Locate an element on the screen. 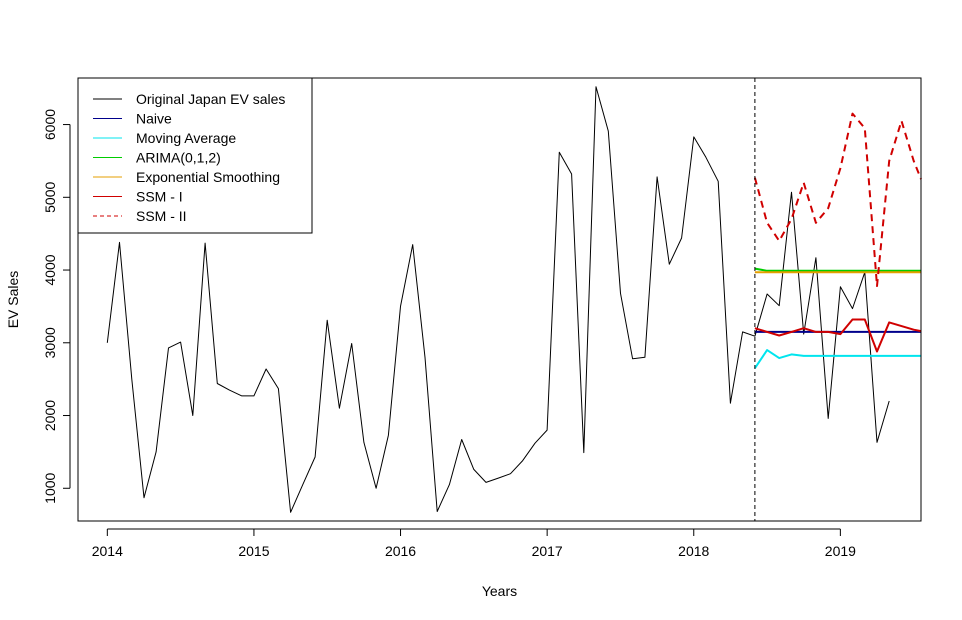 This screenshot has height=620, width=962. legend-label-arima-0-1-2: ARIMA(0,1,2) is located at coordinates (178, 158).